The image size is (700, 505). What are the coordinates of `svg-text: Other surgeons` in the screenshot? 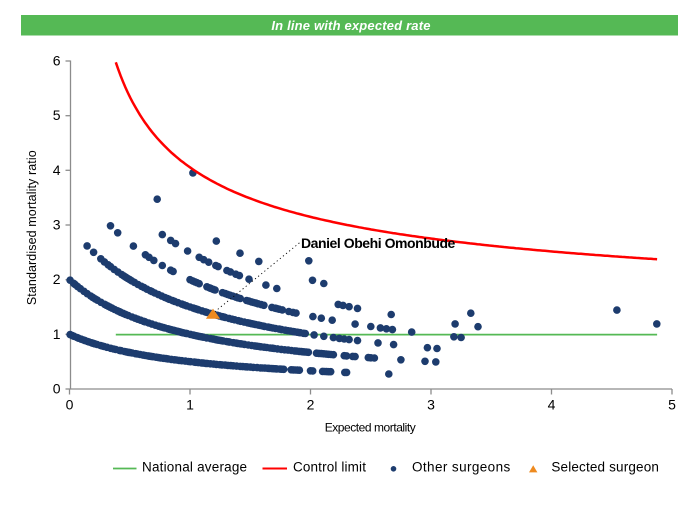 It's located at (461, 467).